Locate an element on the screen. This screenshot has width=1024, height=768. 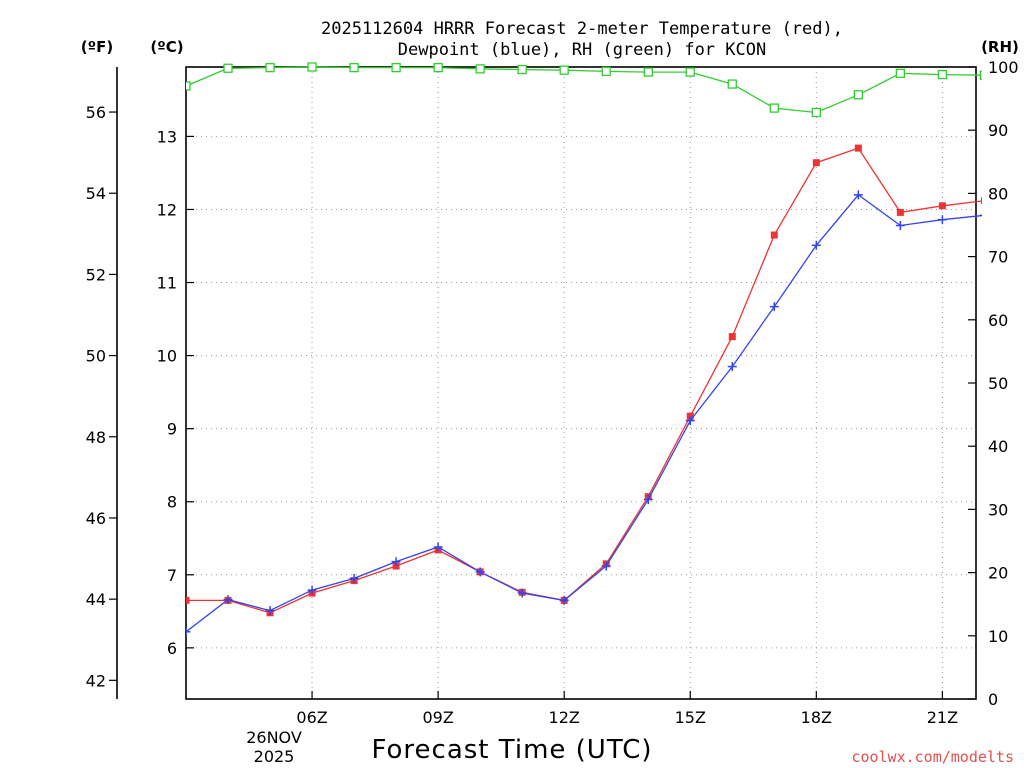
x-tick-label: 09Z is located at coordinates (437, 717).